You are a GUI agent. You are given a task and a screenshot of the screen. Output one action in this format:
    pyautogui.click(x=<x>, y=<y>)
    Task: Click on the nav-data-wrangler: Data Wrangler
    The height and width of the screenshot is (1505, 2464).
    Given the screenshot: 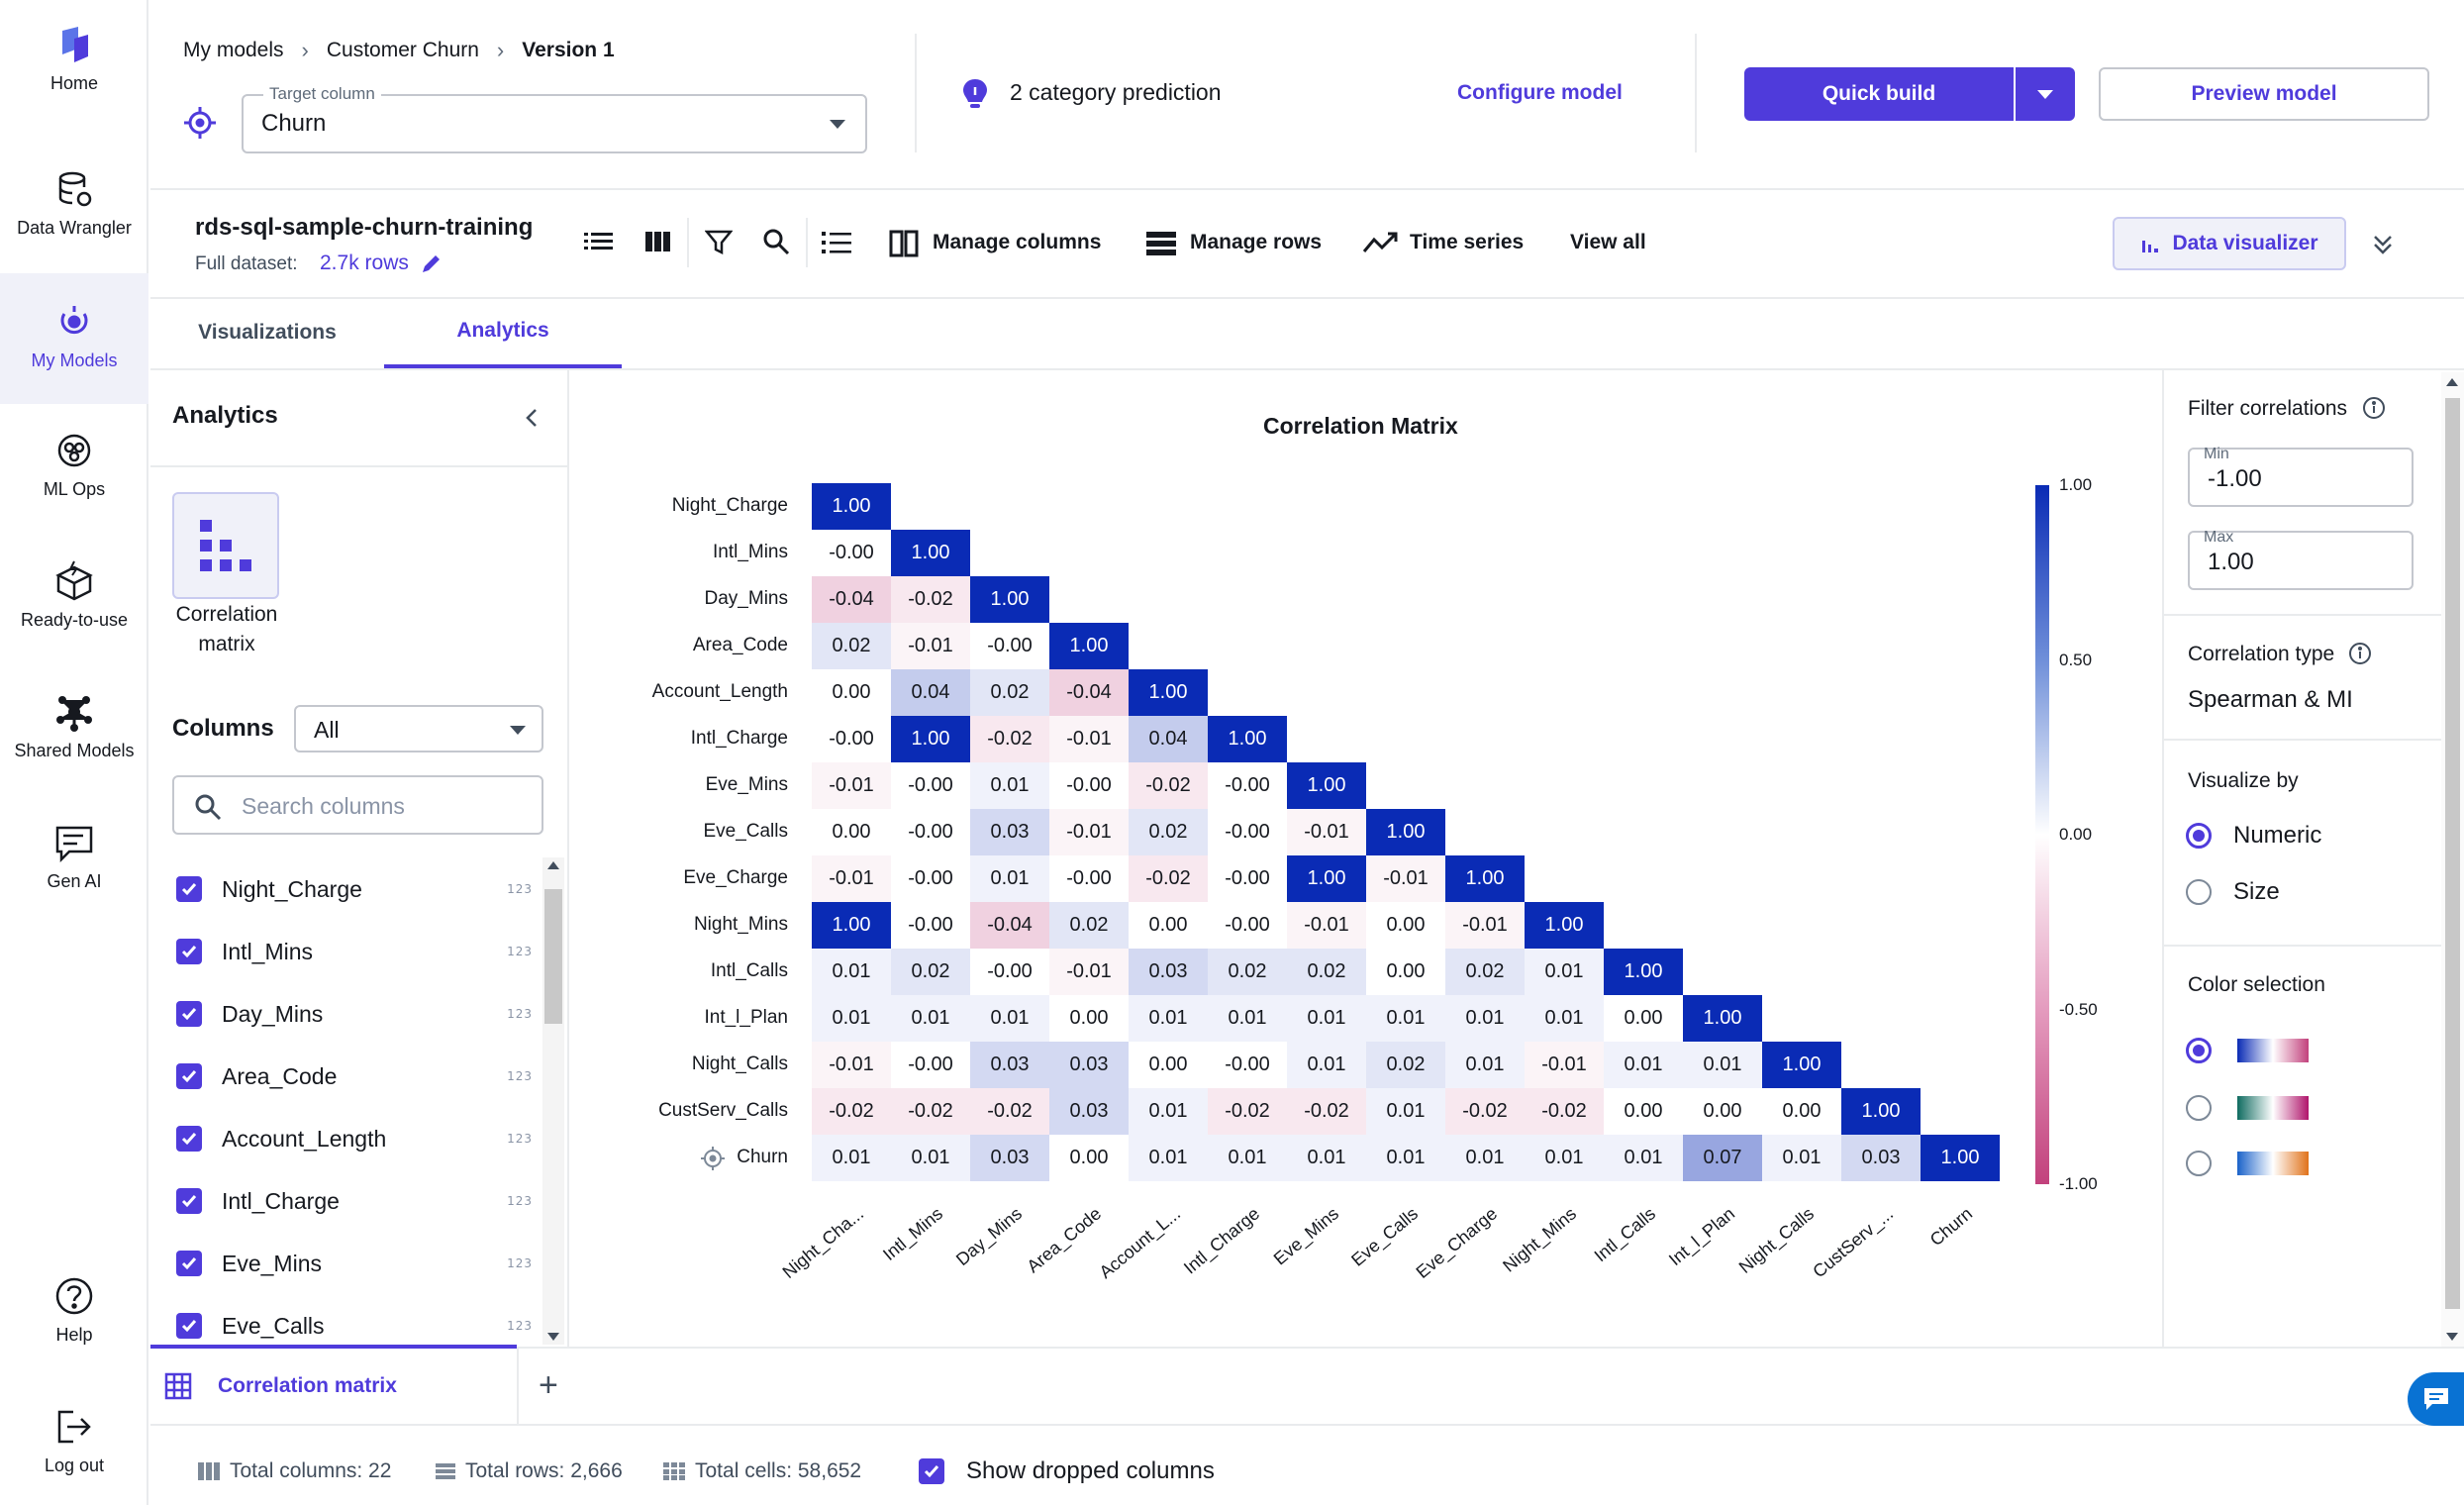 What is the action you would take?
    pyautogui.click(x=74, y=206)
    